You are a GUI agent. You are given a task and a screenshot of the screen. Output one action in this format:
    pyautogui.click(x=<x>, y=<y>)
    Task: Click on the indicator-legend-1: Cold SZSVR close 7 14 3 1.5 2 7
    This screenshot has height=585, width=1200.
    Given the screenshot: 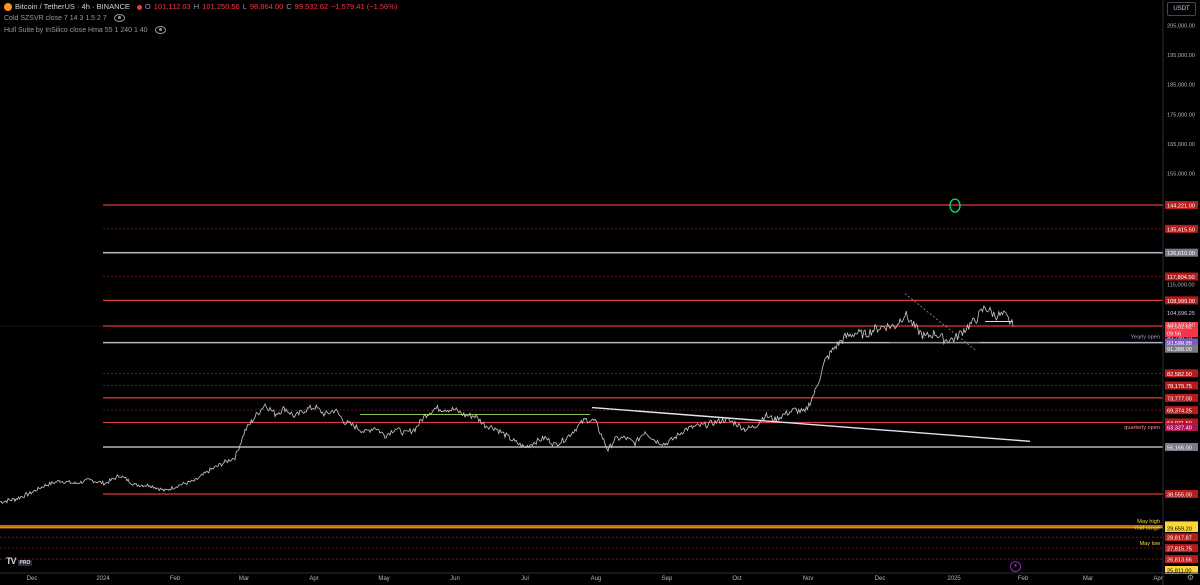 What is the action you would take?
    pyautogui.click(x=66, y=19)
    